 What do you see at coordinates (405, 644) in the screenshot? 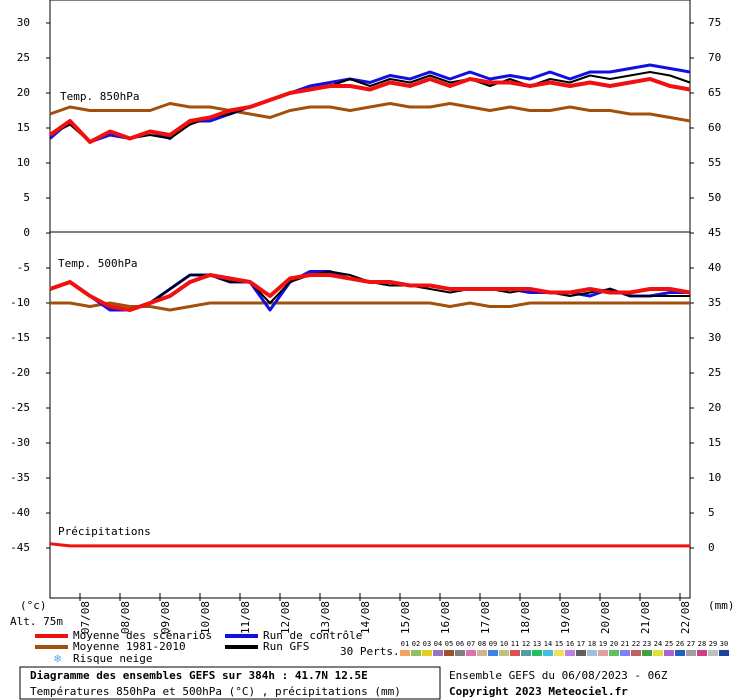
I see `pert-label: 01` at bounding box center [405, 644].